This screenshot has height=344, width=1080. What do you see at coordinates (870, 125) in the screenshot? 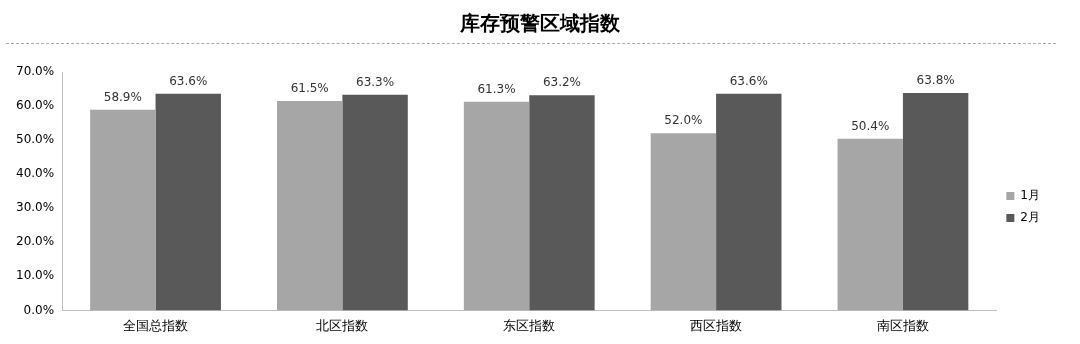
I see `data-label: 50.4%` at bounding box center [870, 125].